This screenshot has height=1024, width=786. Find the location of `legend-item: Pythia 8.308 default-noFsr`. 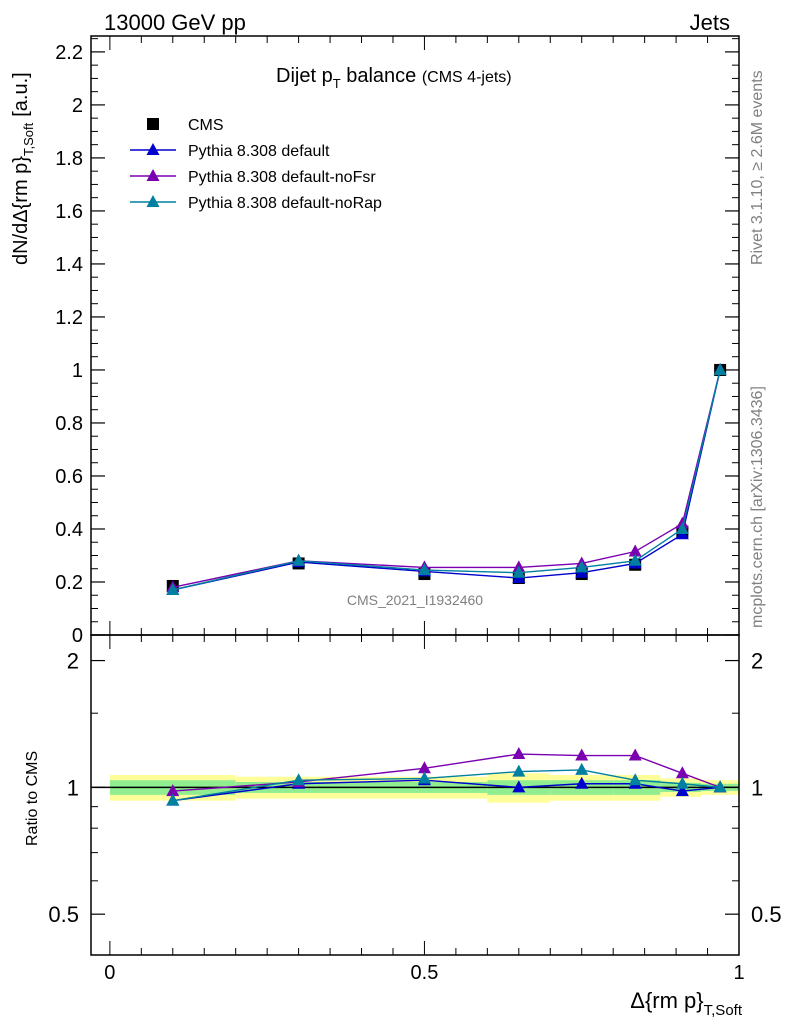

legend-item: Pythia 8.308 default-noFsr is located at coordinates (253, 177).